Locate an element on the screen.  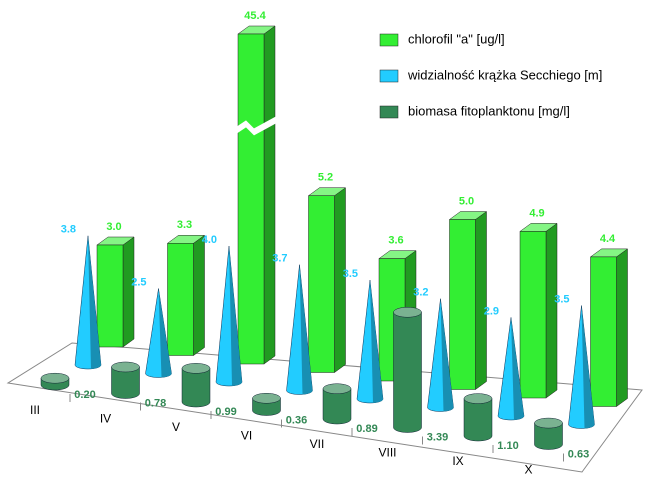
value-label: 1.10 is located at coordinates (507, 446).